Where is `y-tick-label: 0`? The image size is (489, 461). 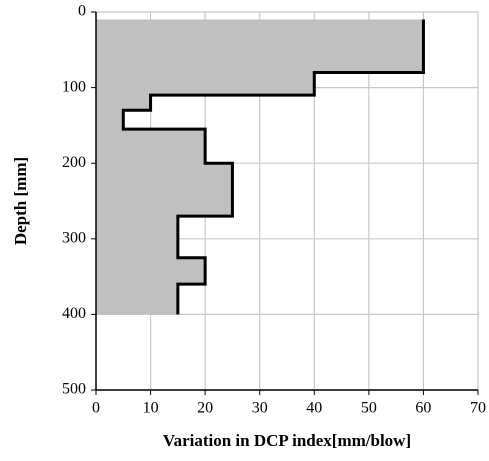 y-tick-label: 0 is located at coordinates (82, 11).